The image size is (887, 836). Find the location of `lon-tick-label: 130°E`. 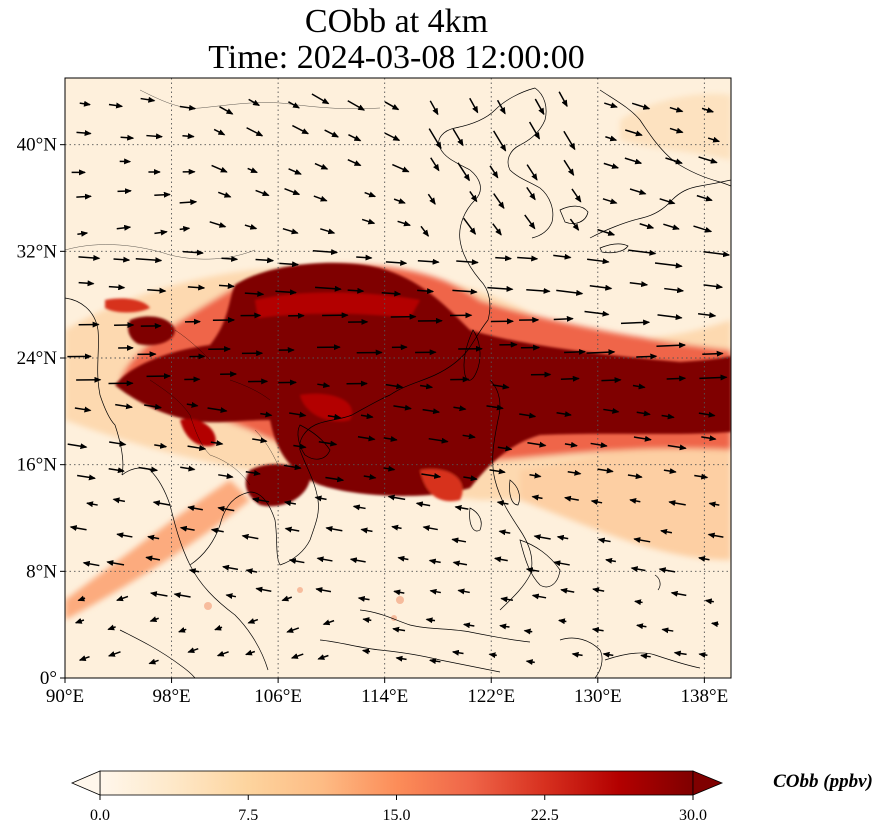

lon-tick-label: 130°E is located at coordinates (598, 696).